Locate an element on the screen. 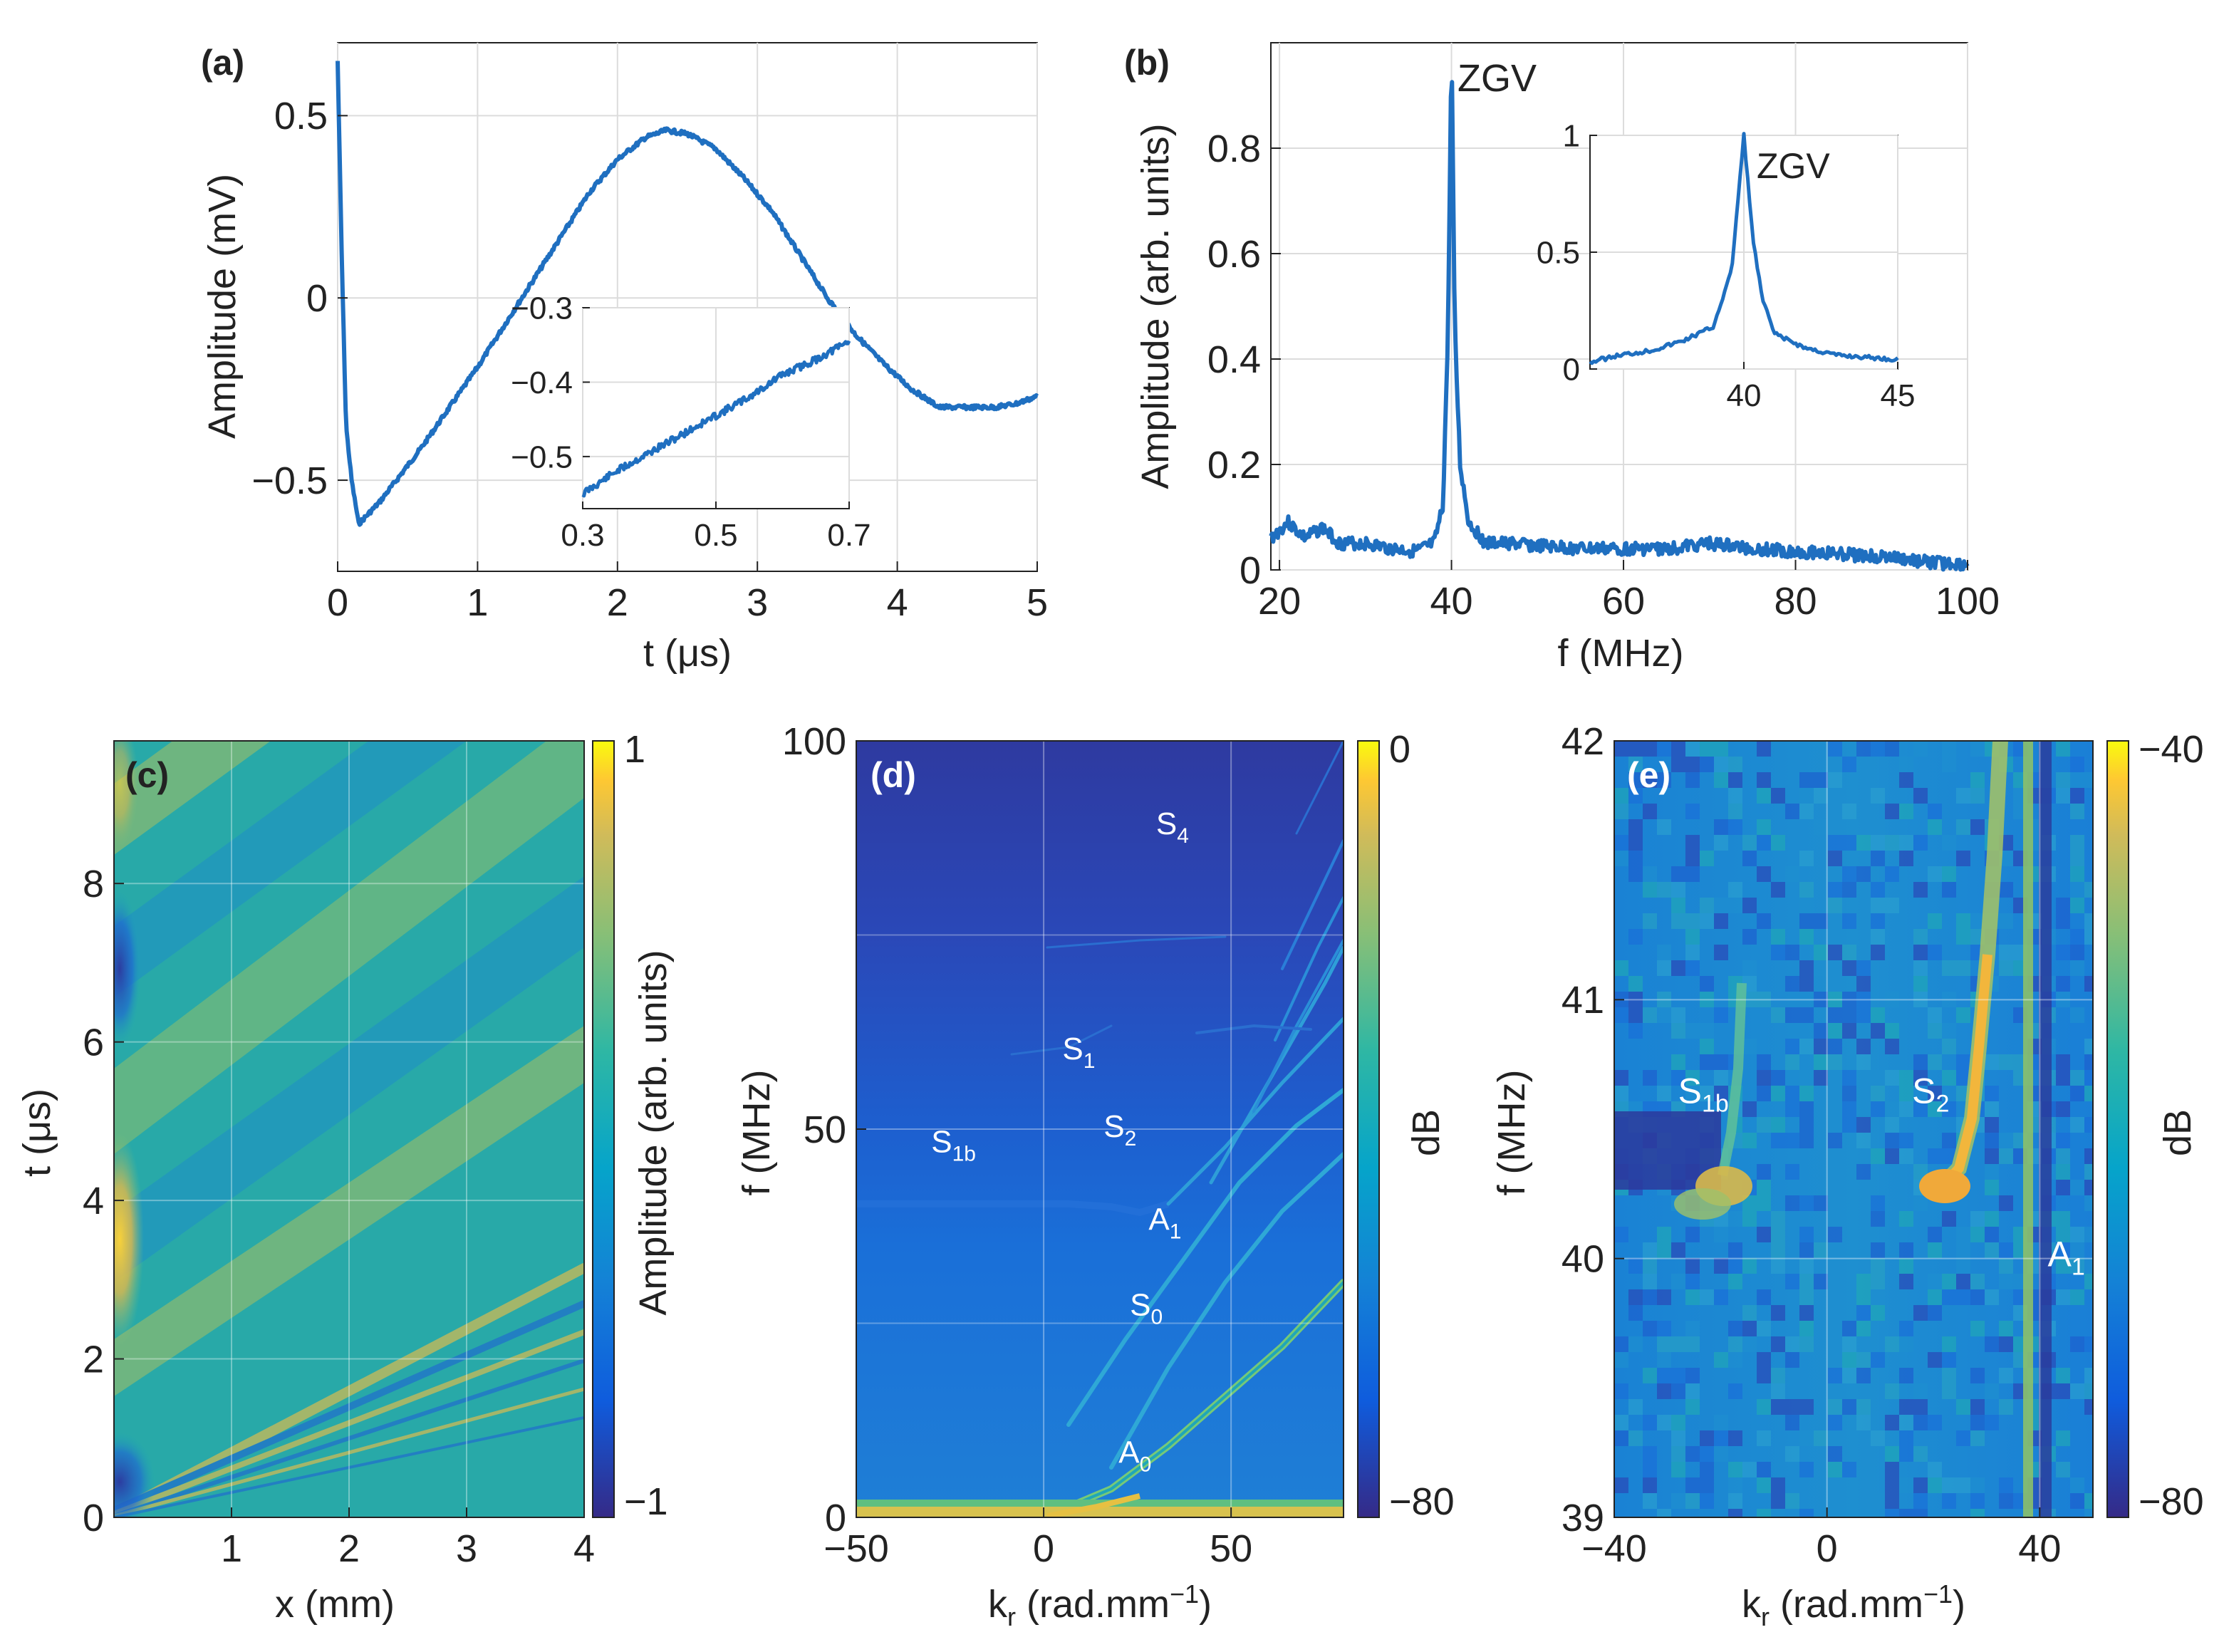 The width and height of the screenshot is (2224, 1652). panel-d-x-axis-label-k: k is located at coordinates (998, 1604).